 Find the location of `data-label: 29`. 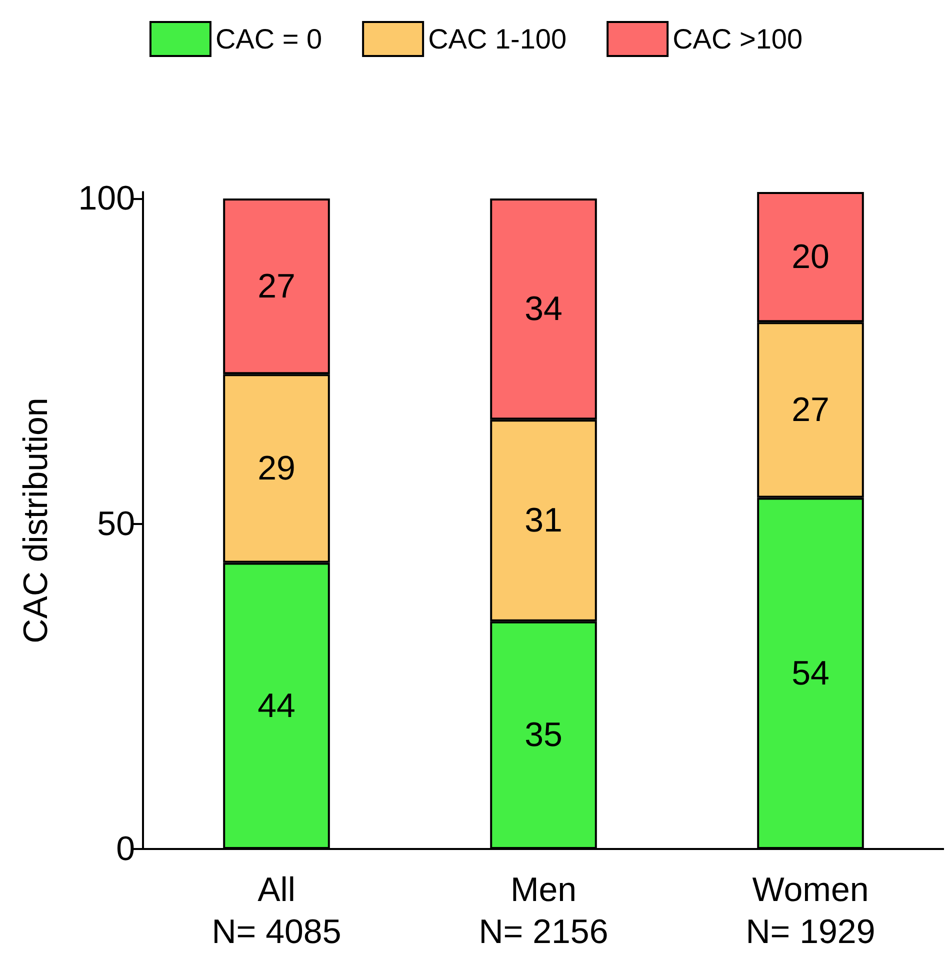

data-label: 29 is located at coordinates (277, 468).